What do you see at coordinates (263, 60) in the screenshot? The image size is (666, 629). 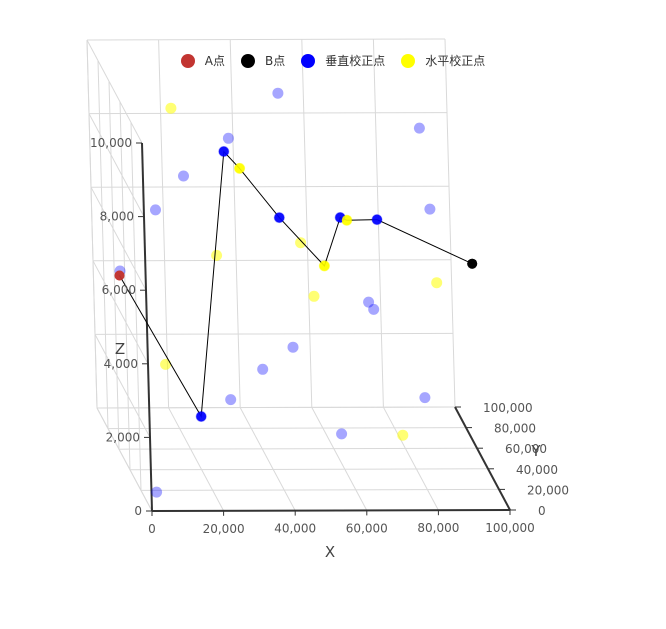 I see `legend-item: B点` at bounding box center [263, 60].